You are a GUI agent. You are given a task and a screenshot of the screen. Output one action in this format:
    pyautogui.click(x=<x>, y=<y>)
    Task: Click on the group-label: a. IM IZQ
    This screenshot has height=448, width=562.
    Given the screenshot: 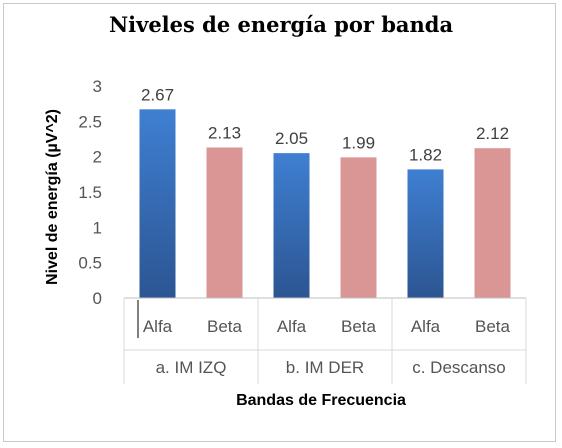 What is the action you would take?
    pyautogui.click(x=191, y=367)
    